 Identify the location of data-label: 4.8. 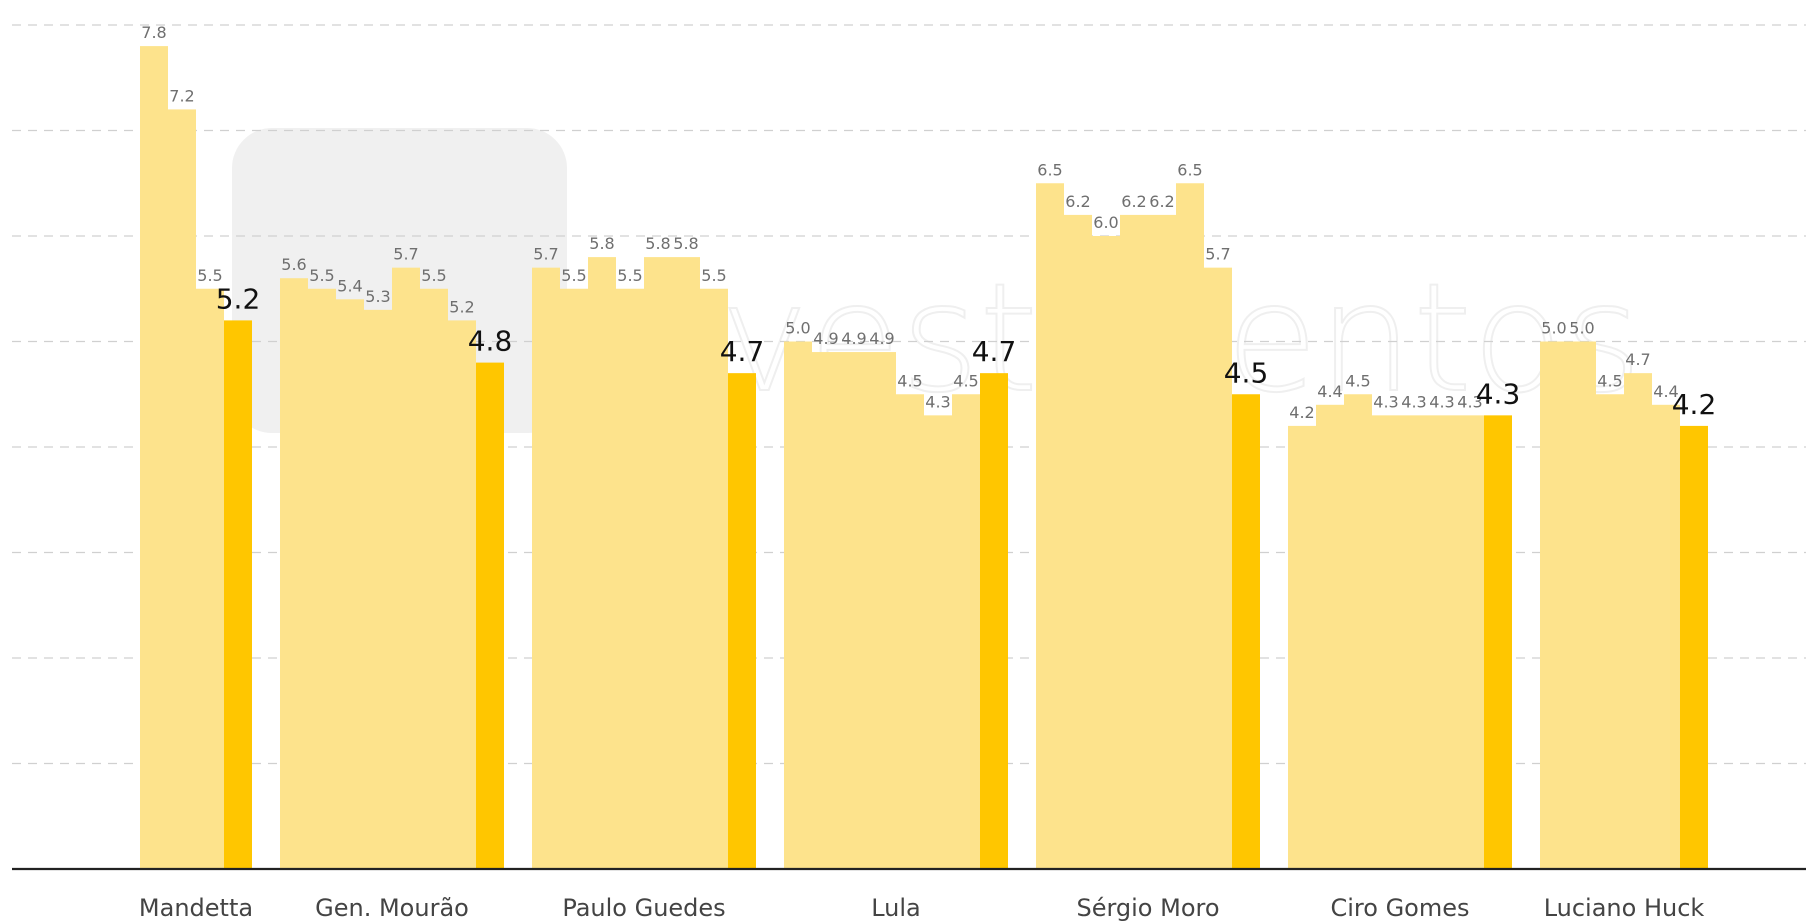
(490, 341).